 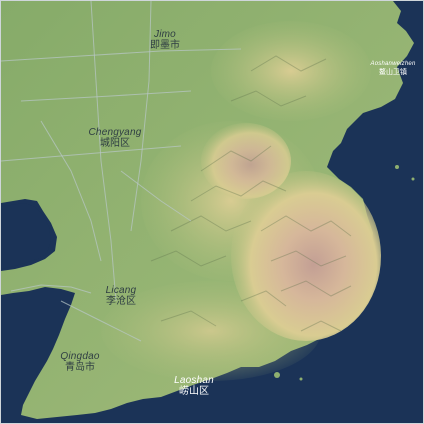 What do you see at coordinates (165, 34) in the screenshot?
I see `label-jimo-en: Jimo` at bounding box center [165, 34].